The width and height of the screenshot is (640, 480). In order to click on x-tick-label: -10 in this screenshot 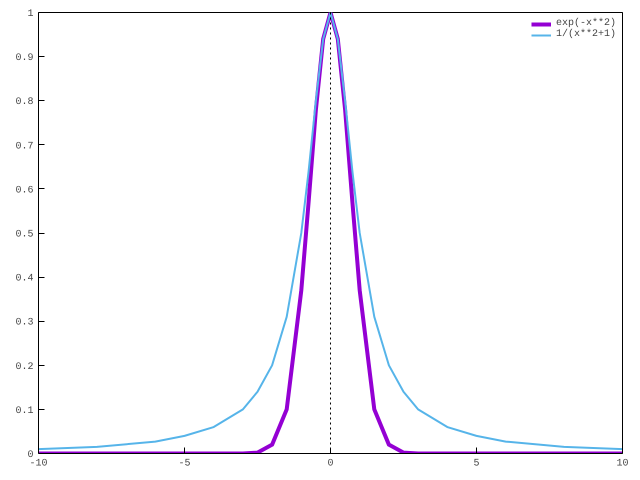, I will do `click(39, 464)`.